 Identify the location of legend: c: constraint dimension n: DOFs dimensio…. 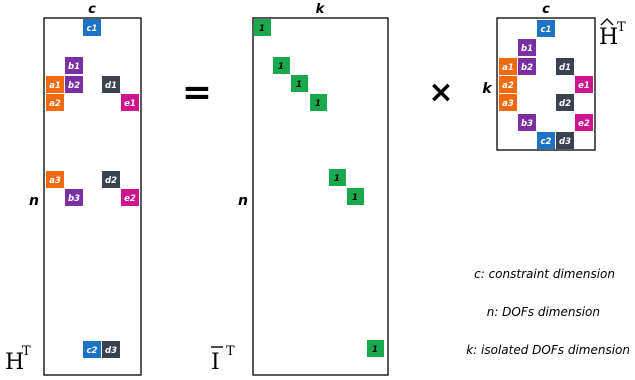
(548, 312).